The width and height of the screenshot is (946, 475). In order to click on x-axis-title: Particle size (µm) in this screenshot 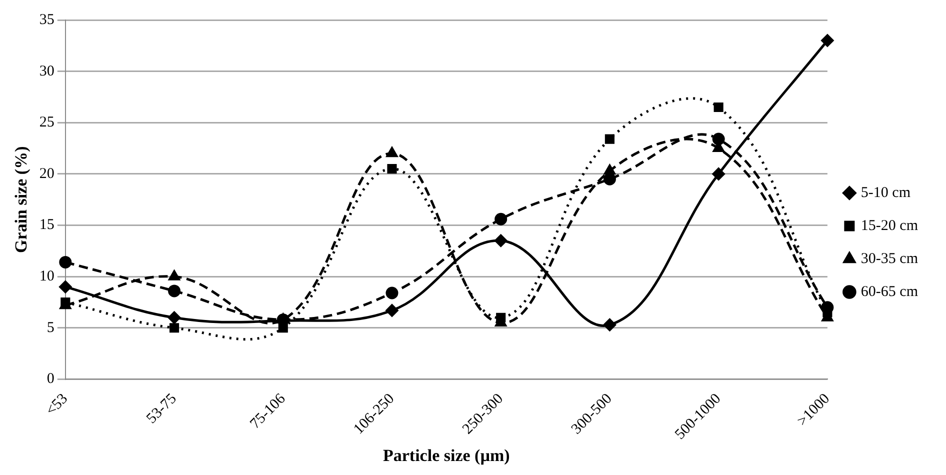, I will do `click(446, 456)`.